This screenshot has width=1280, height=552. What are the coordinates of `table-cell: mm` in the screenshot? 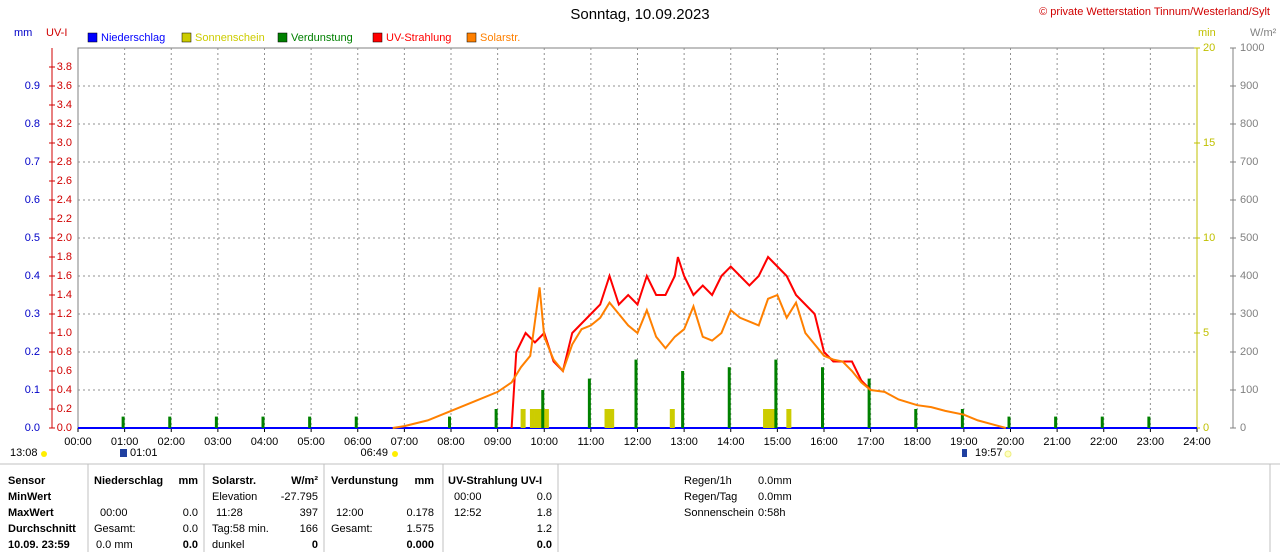 It's located at (188, 481).